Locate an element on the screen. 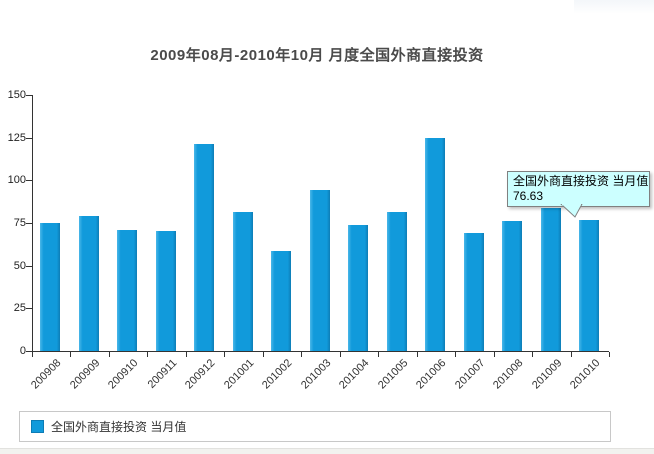 This screenshot has width=654, height=454. legend-label: 全国外商直接投资 当月值 is located at coordinates (119, 427).